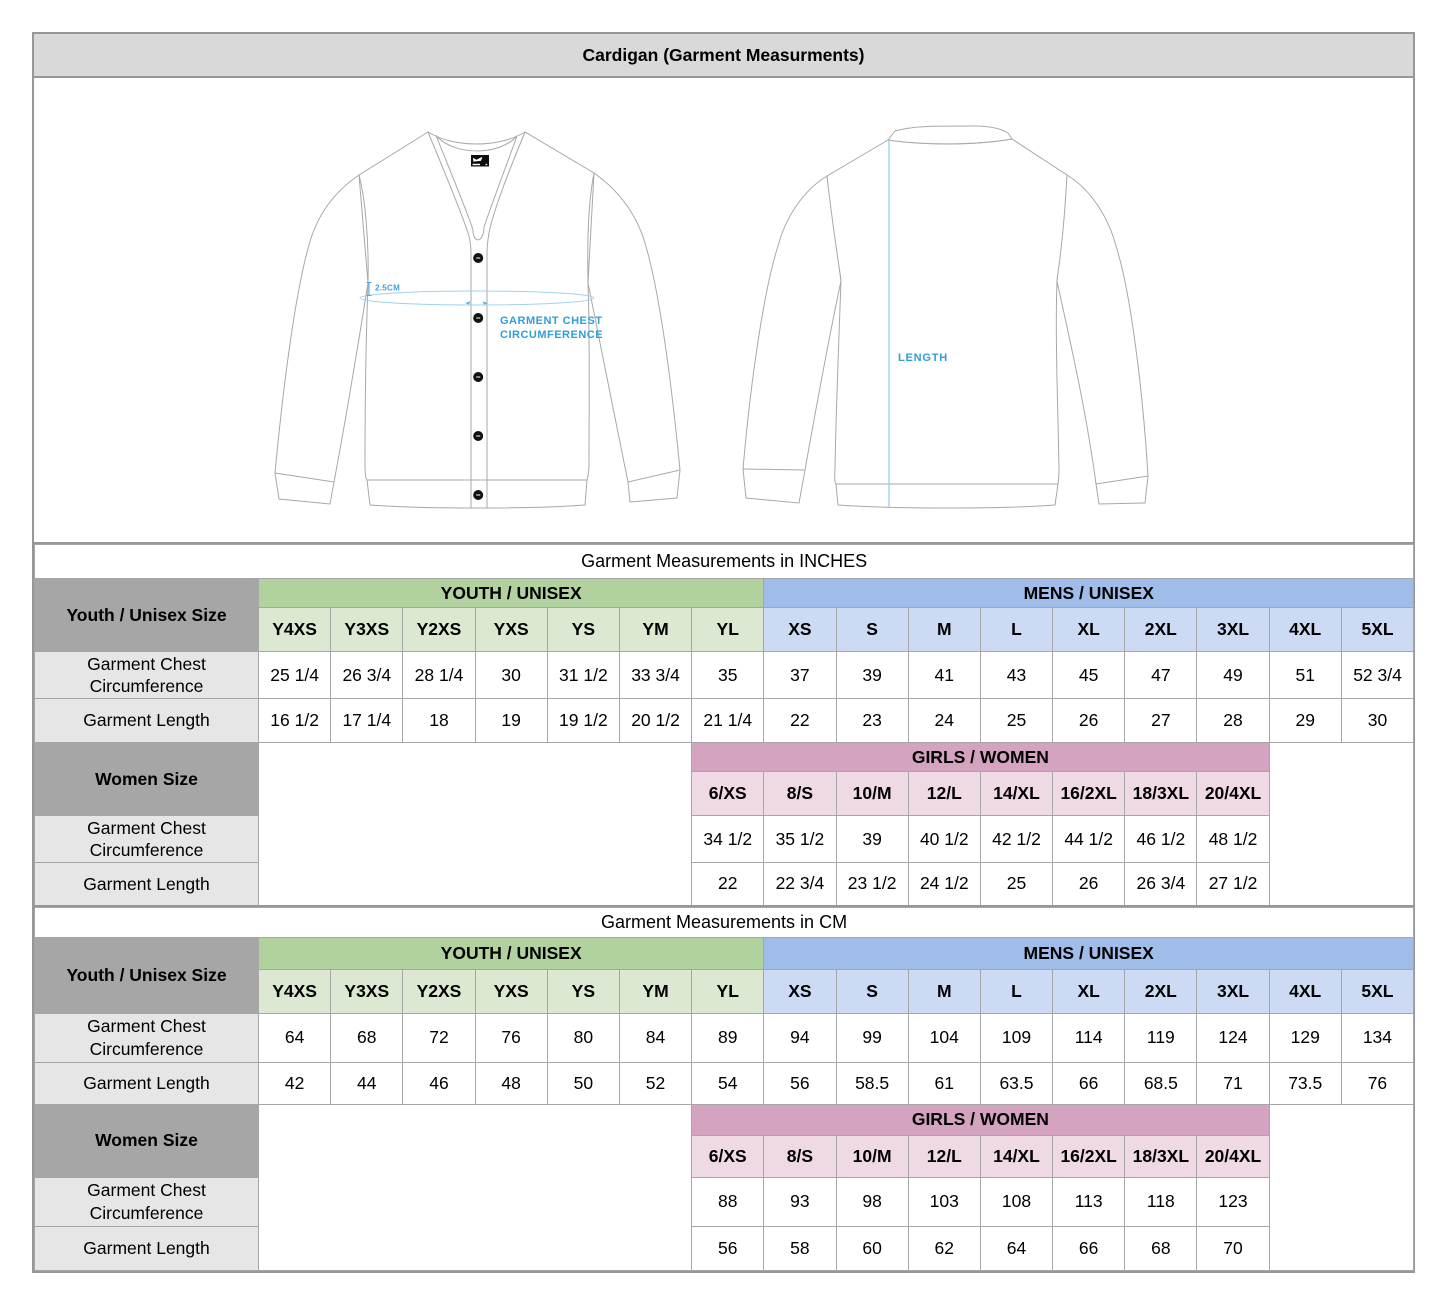  I want to click on svg-text: 2.5CM, so click(387, 288).